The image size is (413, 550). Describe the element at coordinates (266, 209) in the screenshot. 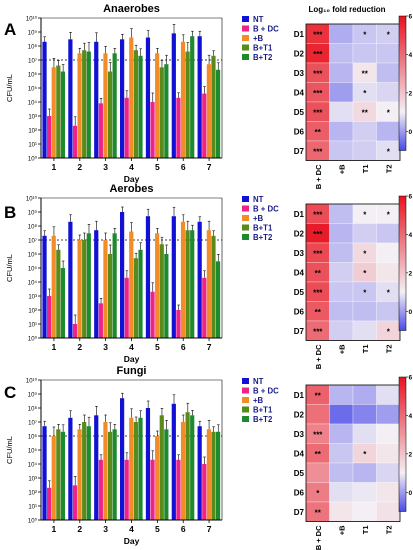

I see `legend-label: B + DC` at that location.